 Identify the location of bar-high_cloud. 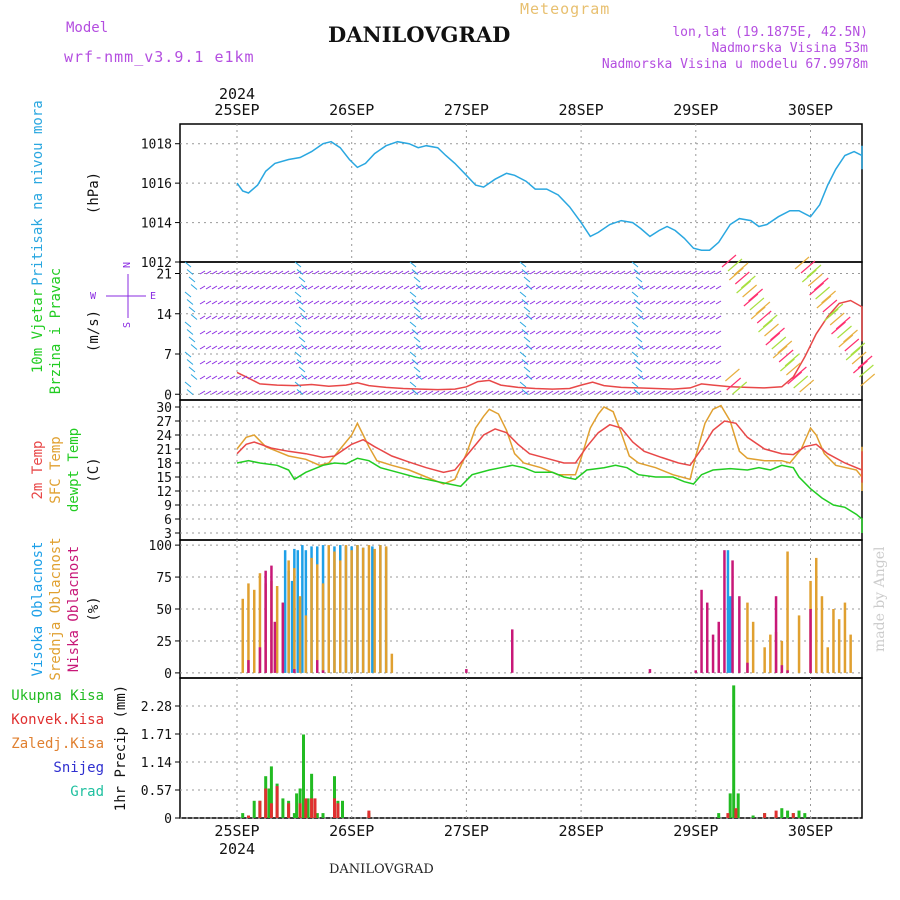
(292, 626).